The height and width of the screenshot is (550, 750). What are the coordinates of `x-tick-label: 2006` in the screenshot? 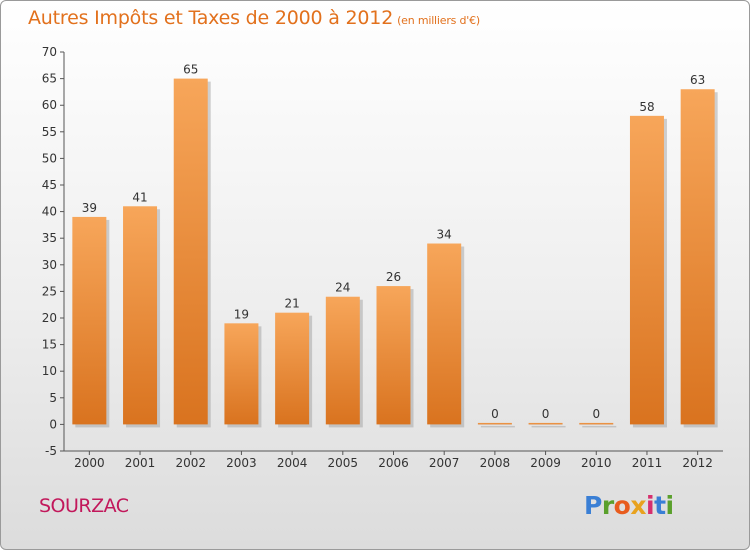 It's located at (393, 463).